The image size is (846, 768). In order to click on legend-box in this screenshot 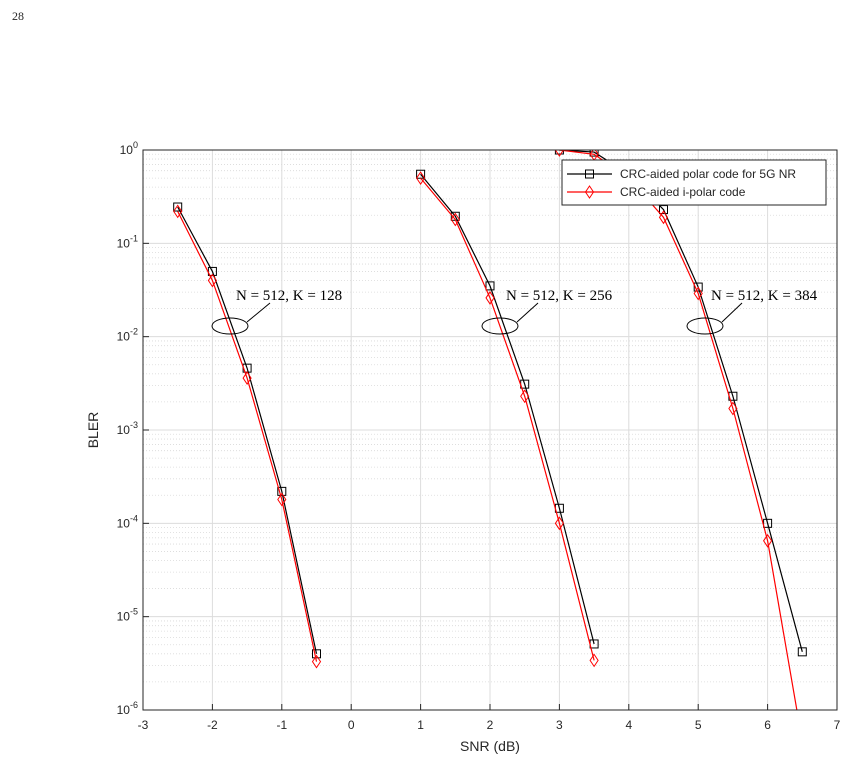, I will do `click(694, 182)`.